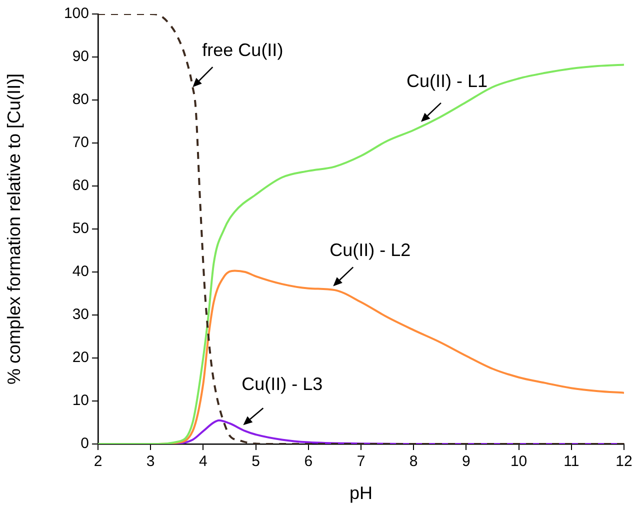 This screenshot has width=636, height=509. Describe the element at coordinates (76, 13) in the screenshot. I see `y-tick-label: 100` at that location.